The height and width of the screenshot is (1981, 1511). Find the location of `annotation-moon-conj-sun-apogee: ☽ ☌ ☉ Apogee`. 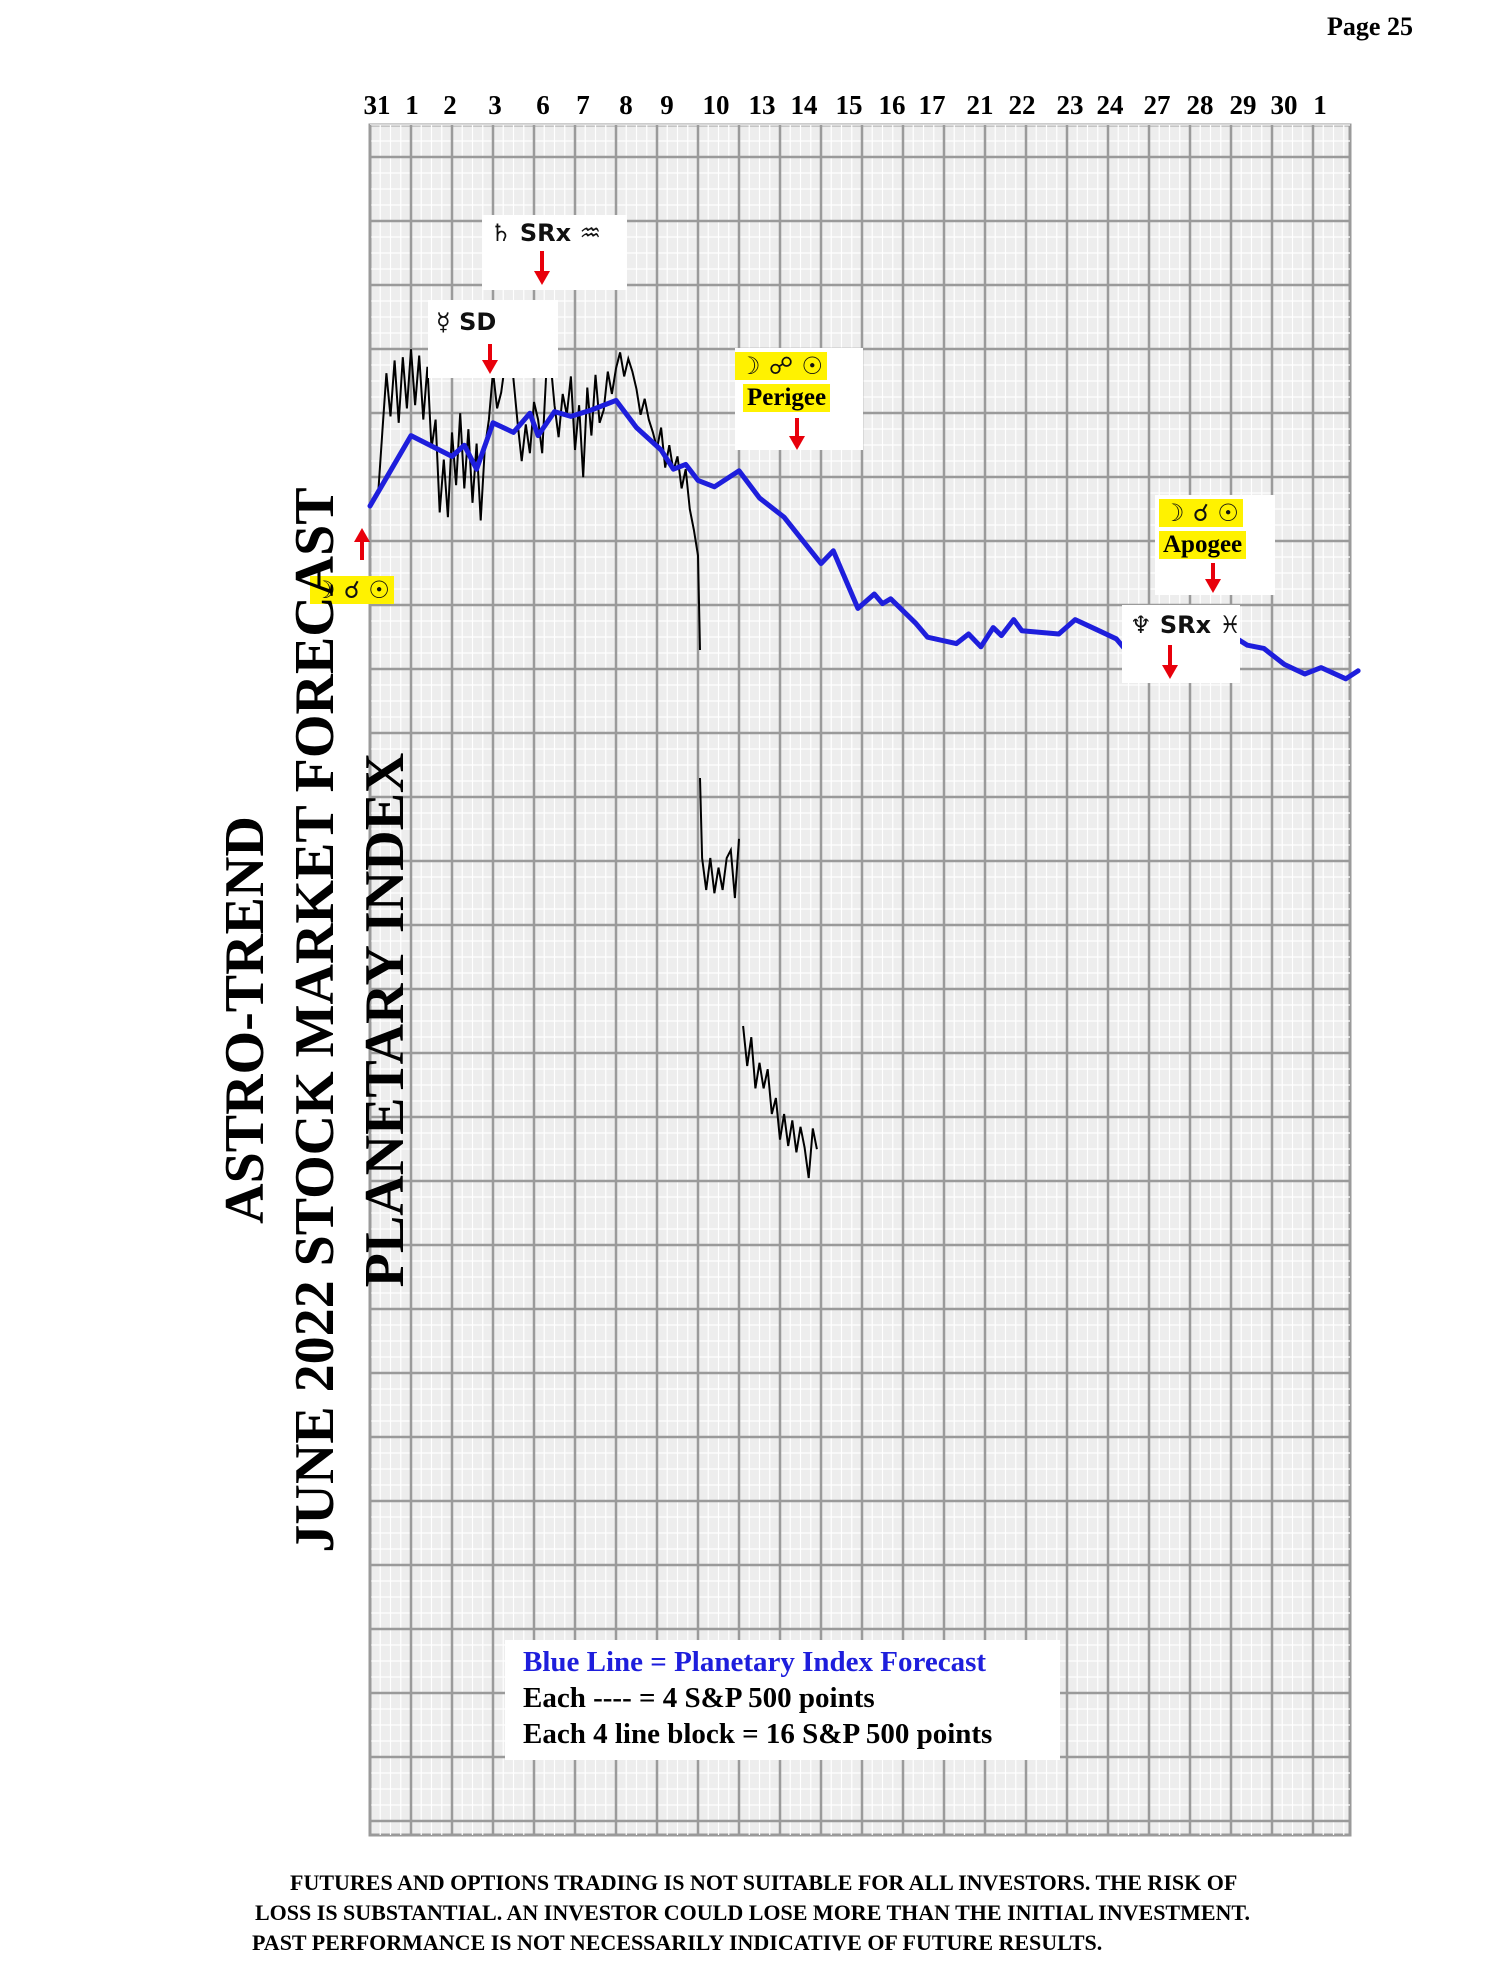

annotation-moon-conj-sun-apogee: ☽ ☌ ☉ Apogee is located at coordinates (1215, 545).